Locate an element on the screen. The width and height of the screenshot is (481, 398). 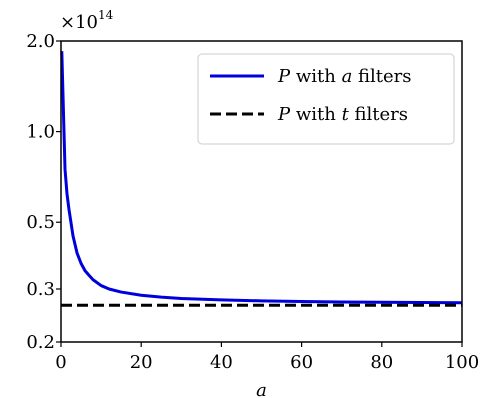
y-tick-label: 0.3 is located at coordinates (40, 289).